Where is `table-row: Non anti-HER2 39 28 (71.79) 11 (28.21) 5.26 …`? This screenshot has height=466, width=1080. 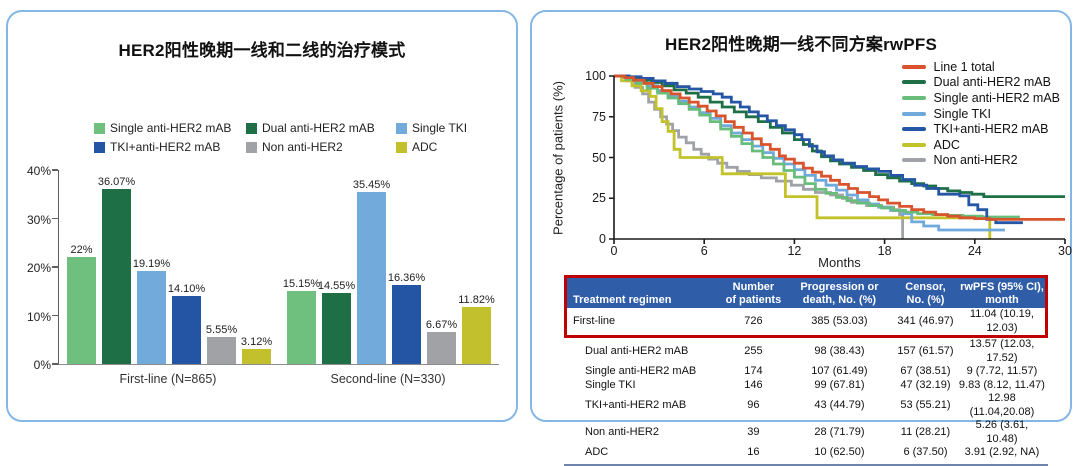
table-row: Non anti-HER2 39 28 (71.79) 11 (28.21) 5.26 … is located at coordinates (806, 432).